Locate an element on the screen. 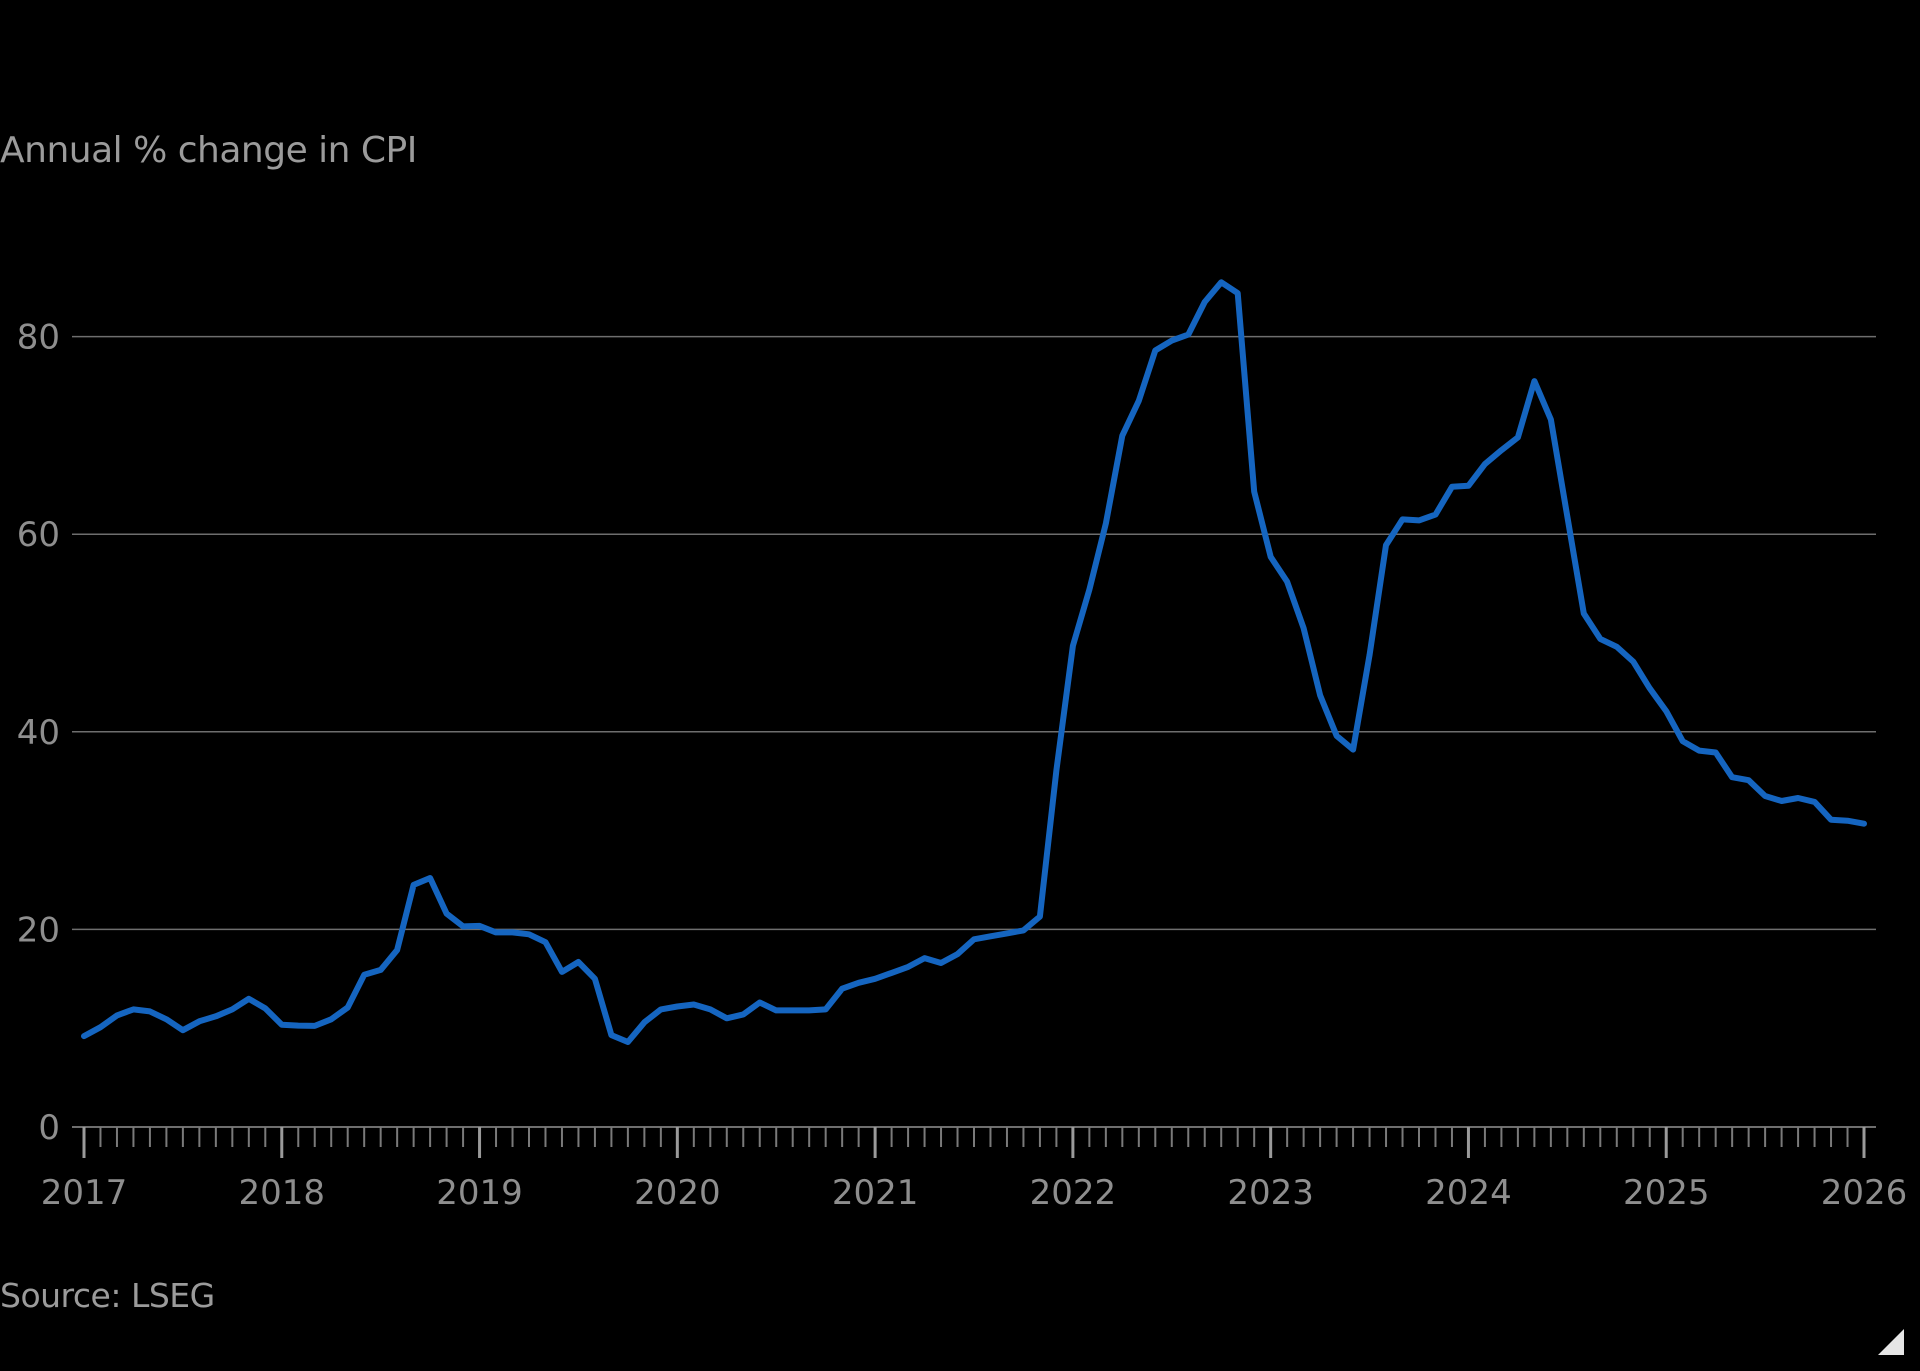 The height and width of the screenshot is (1371, 1920). x-tick-label: 2025 is located at coordinates (1666, 1193).